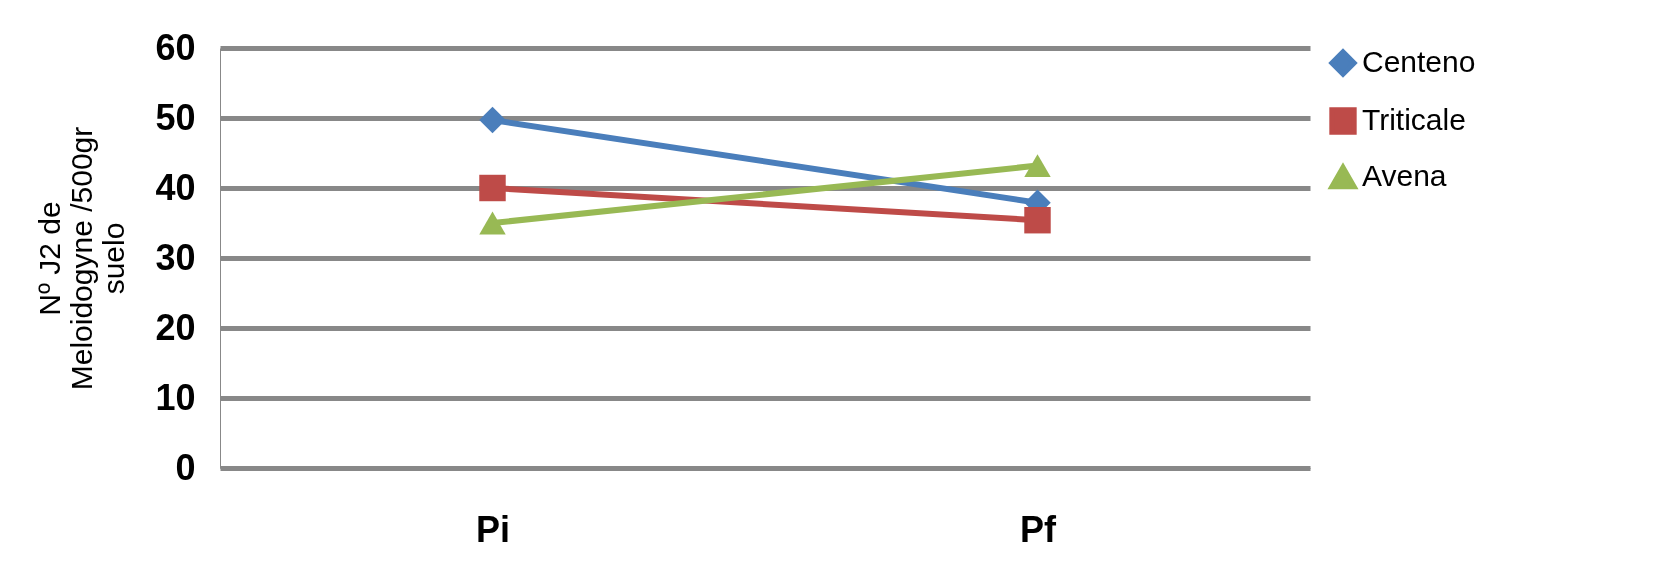 Image resolution: width=1679 pixels, height=570 pixels. I want to click on y-tick-label: 30, so click(175, 257).